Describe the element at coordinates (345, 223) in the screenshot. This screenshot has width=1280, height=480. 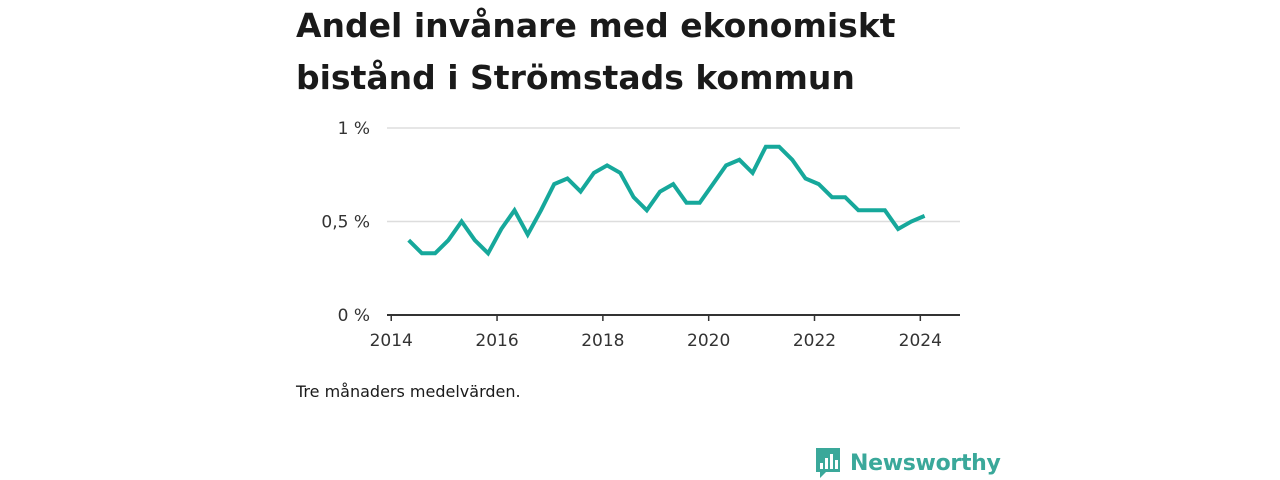
I see `y-tick-label: 0,5 %` at that location.